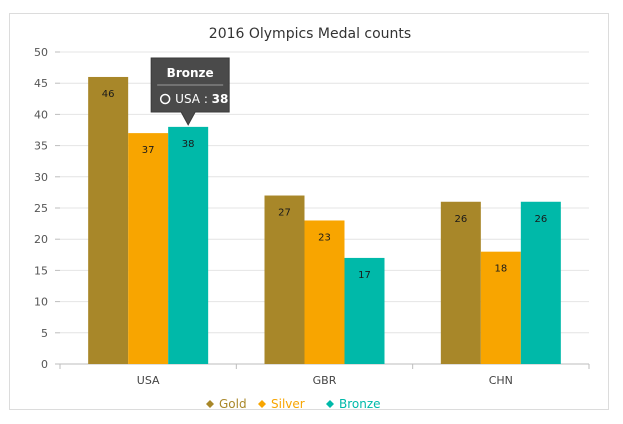 The width and height of the screenshot is (623, 424). Describe the element at coordinates (364, 275) in the screenshot. I see `data-label: 17` at that location.